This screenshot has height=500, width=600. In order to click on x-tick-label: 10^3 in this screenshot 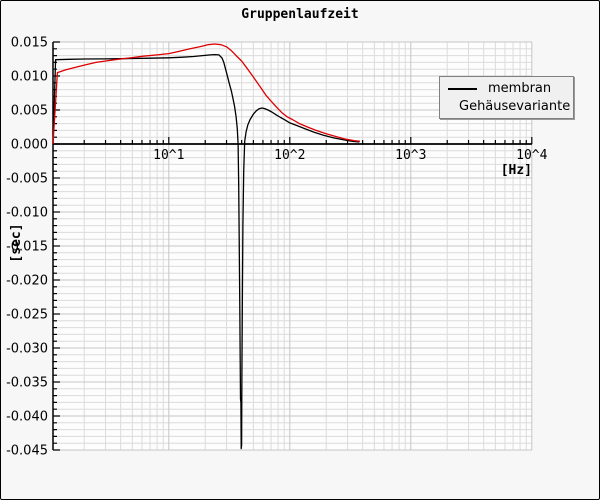, I will do `click(410, 155)`.